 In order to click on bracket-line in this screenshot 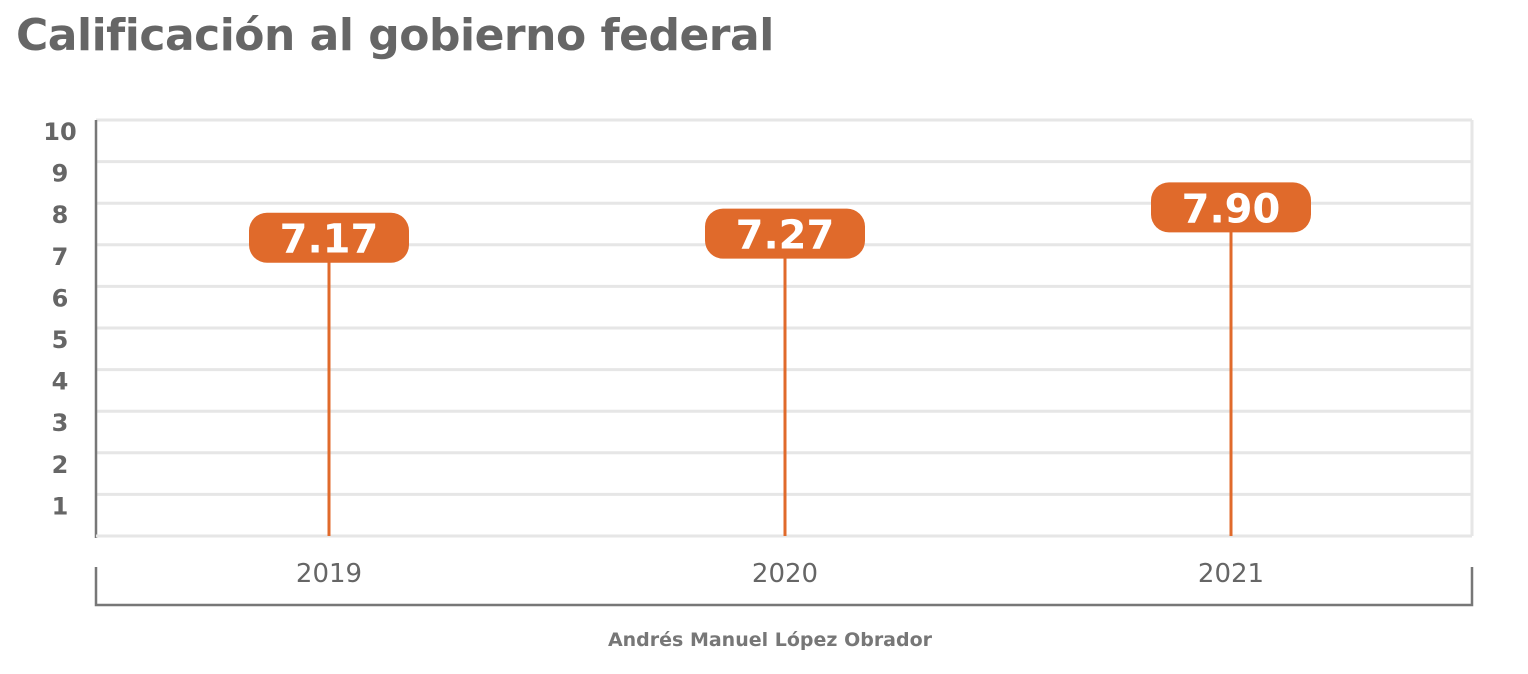, I will do `click(784, 587)`.